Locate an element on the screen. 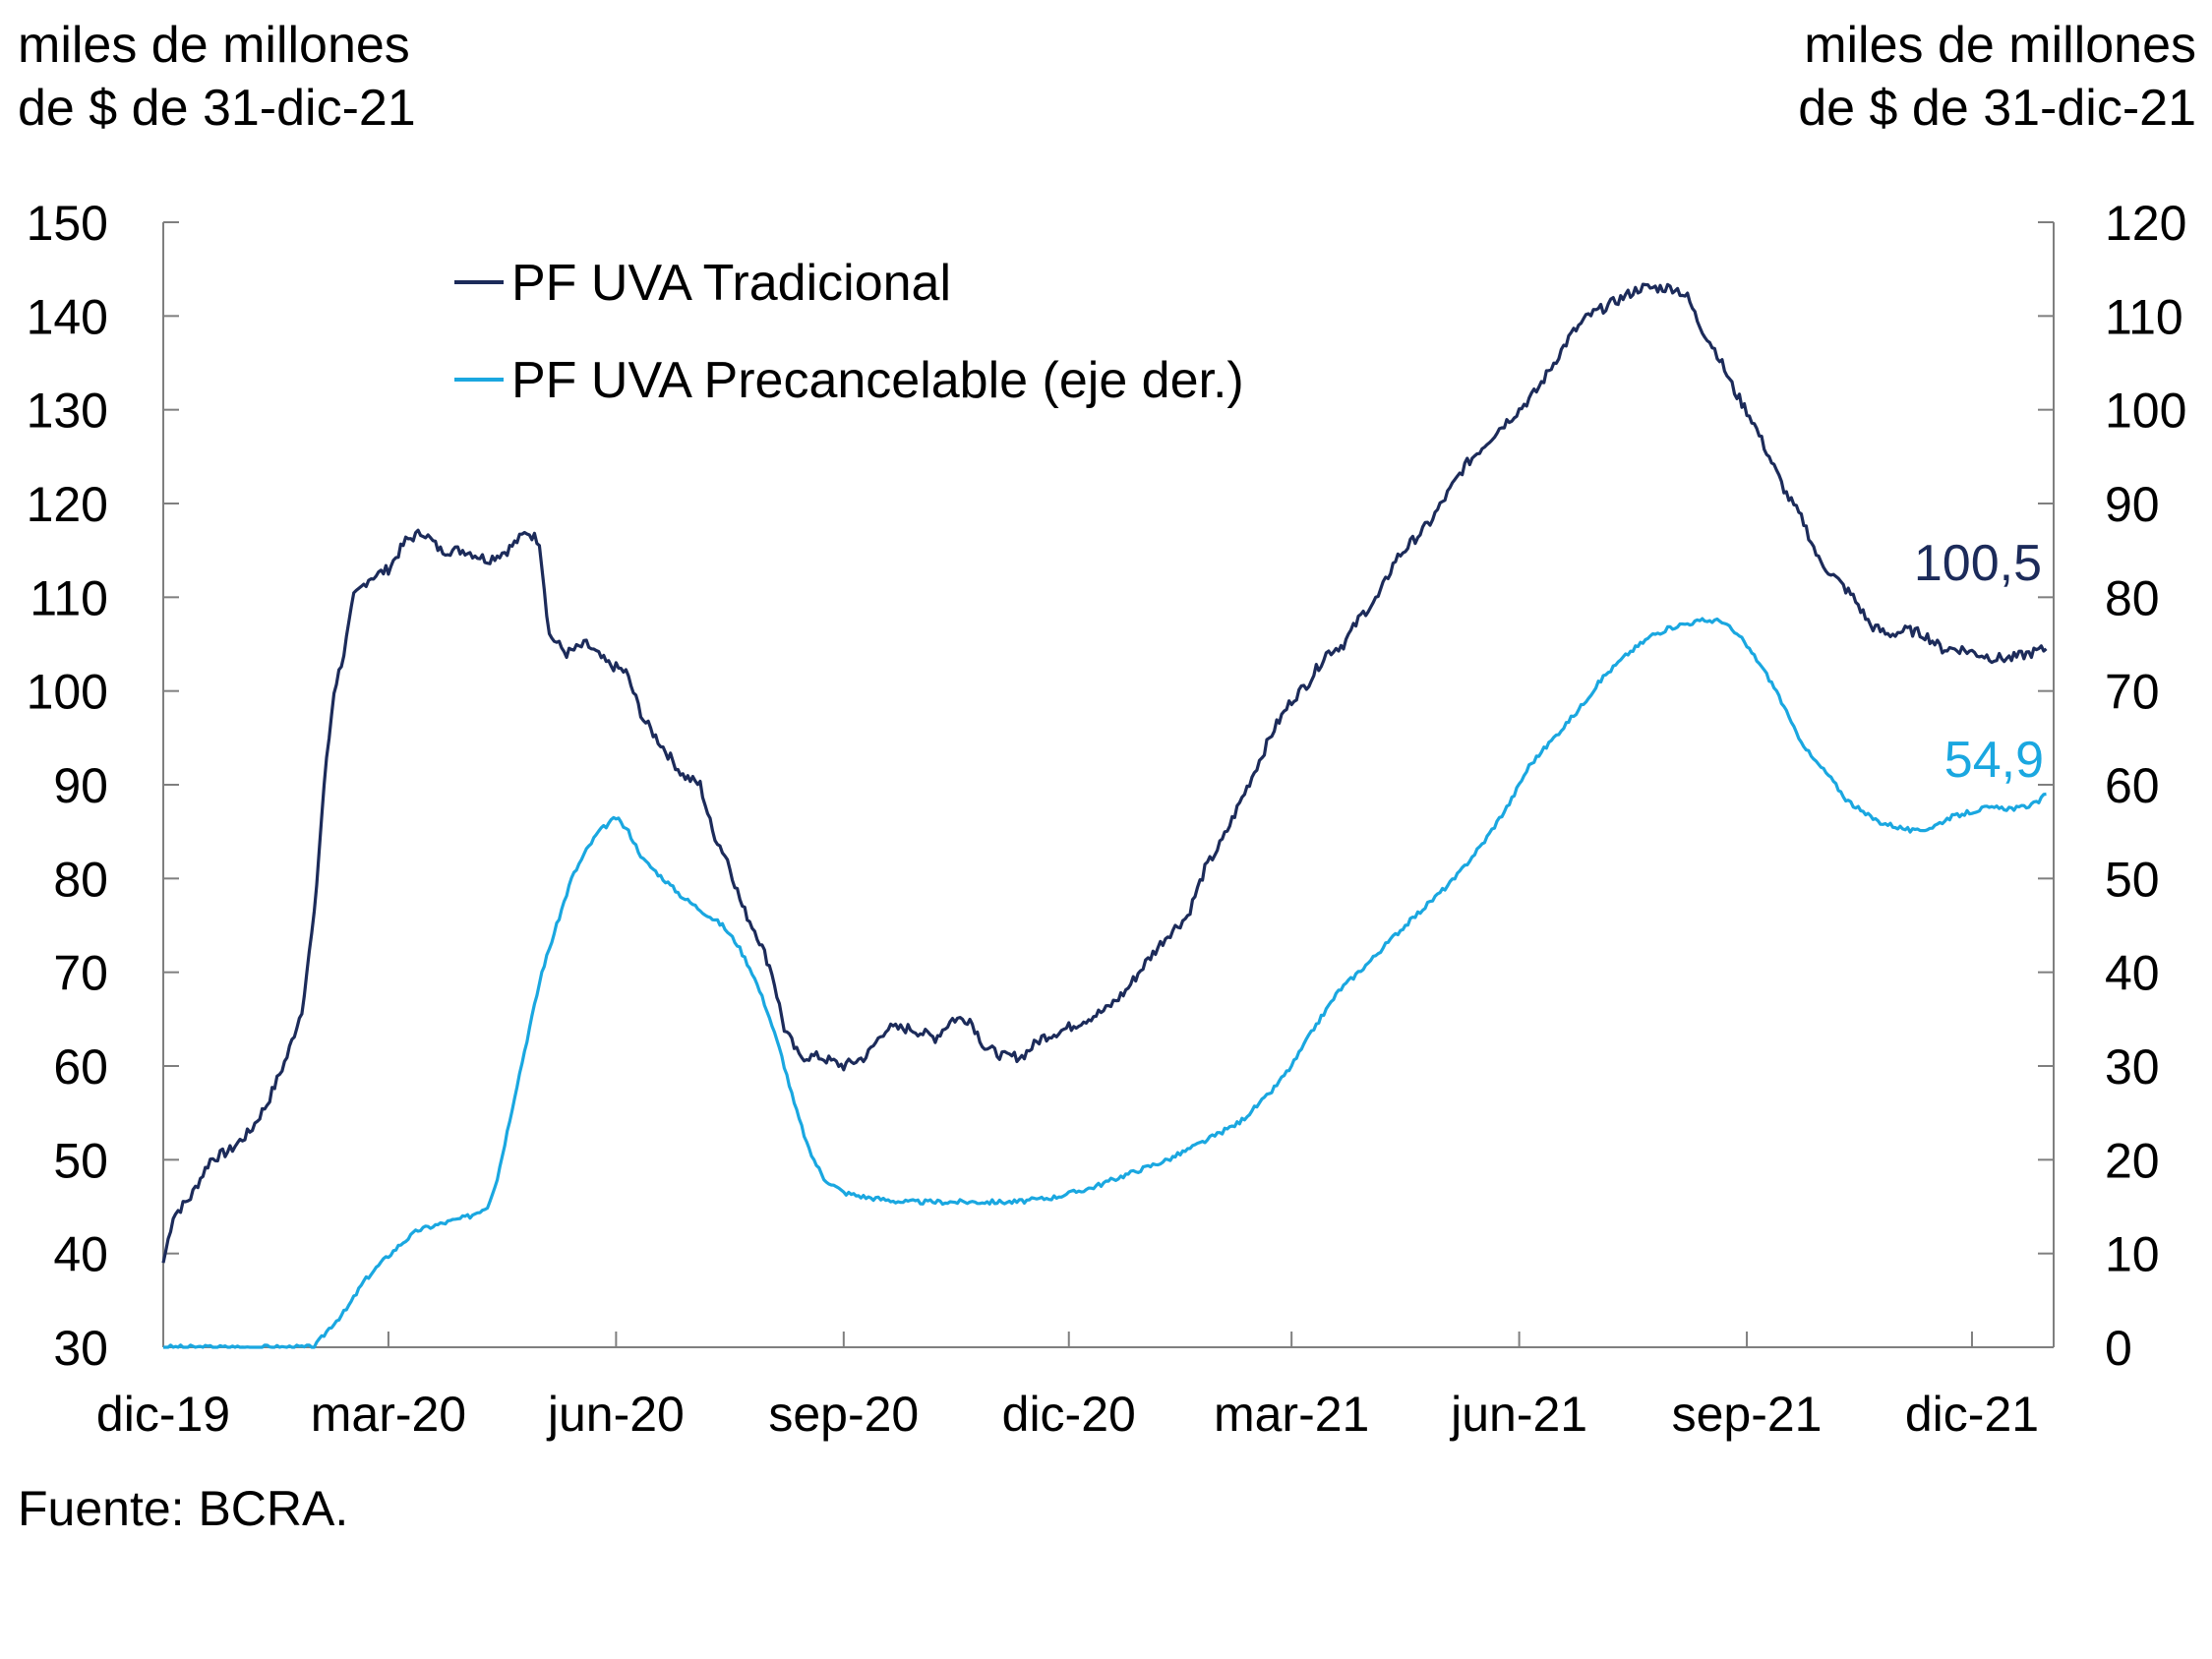 The image size is (2212, 1659). left-y-tick-label: 100 is located at coordinates (67, 692).